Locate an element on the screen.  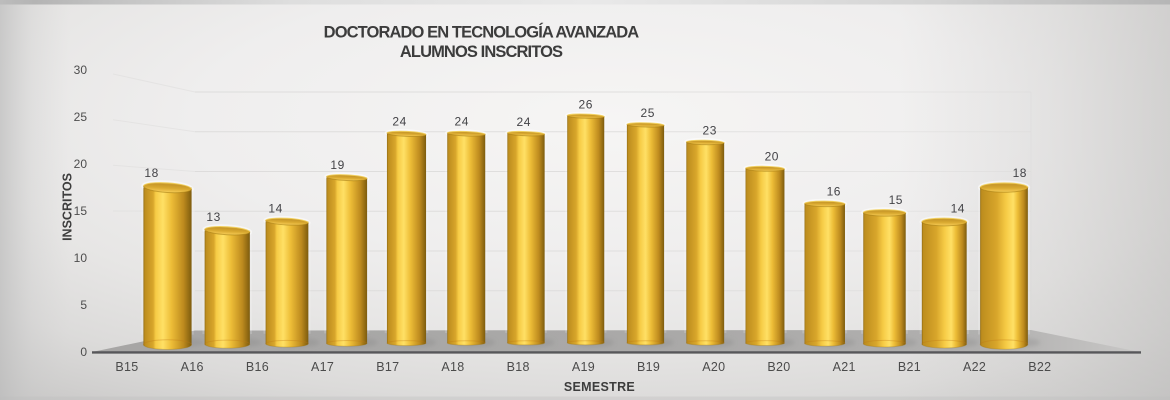
svg-text: A20 is located at coordinates (713, 367).